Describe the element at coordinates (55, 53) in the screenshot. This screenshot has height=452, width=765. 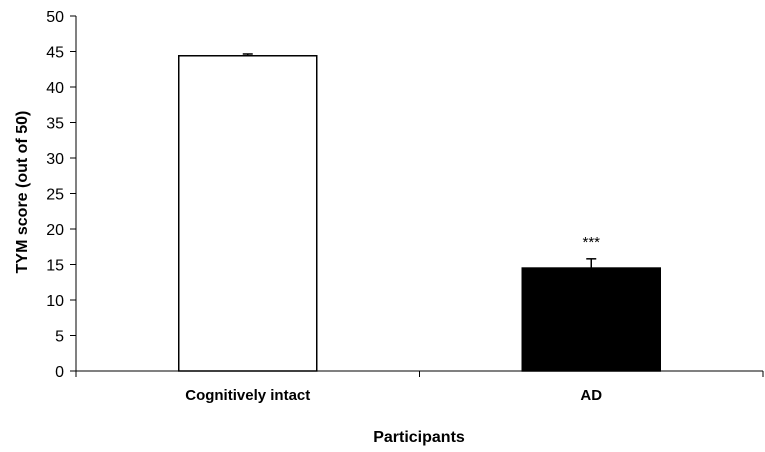
I see `y-tick-label: 45` at that location.